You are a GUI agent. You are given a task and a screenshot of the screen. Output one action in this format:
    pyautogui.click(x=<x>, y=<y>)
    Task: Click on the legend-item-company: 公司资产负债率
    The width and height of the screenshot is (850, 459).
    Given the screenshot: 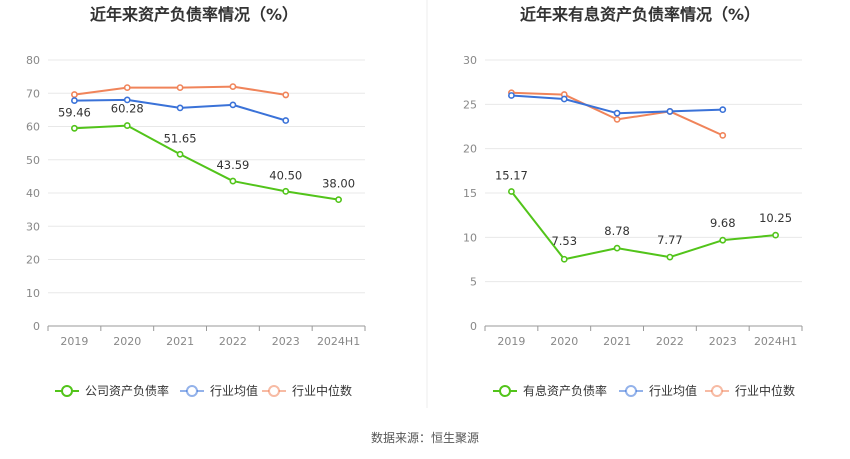 What is the action you would take?
    pyautogui.click(x=112, y=390)
    